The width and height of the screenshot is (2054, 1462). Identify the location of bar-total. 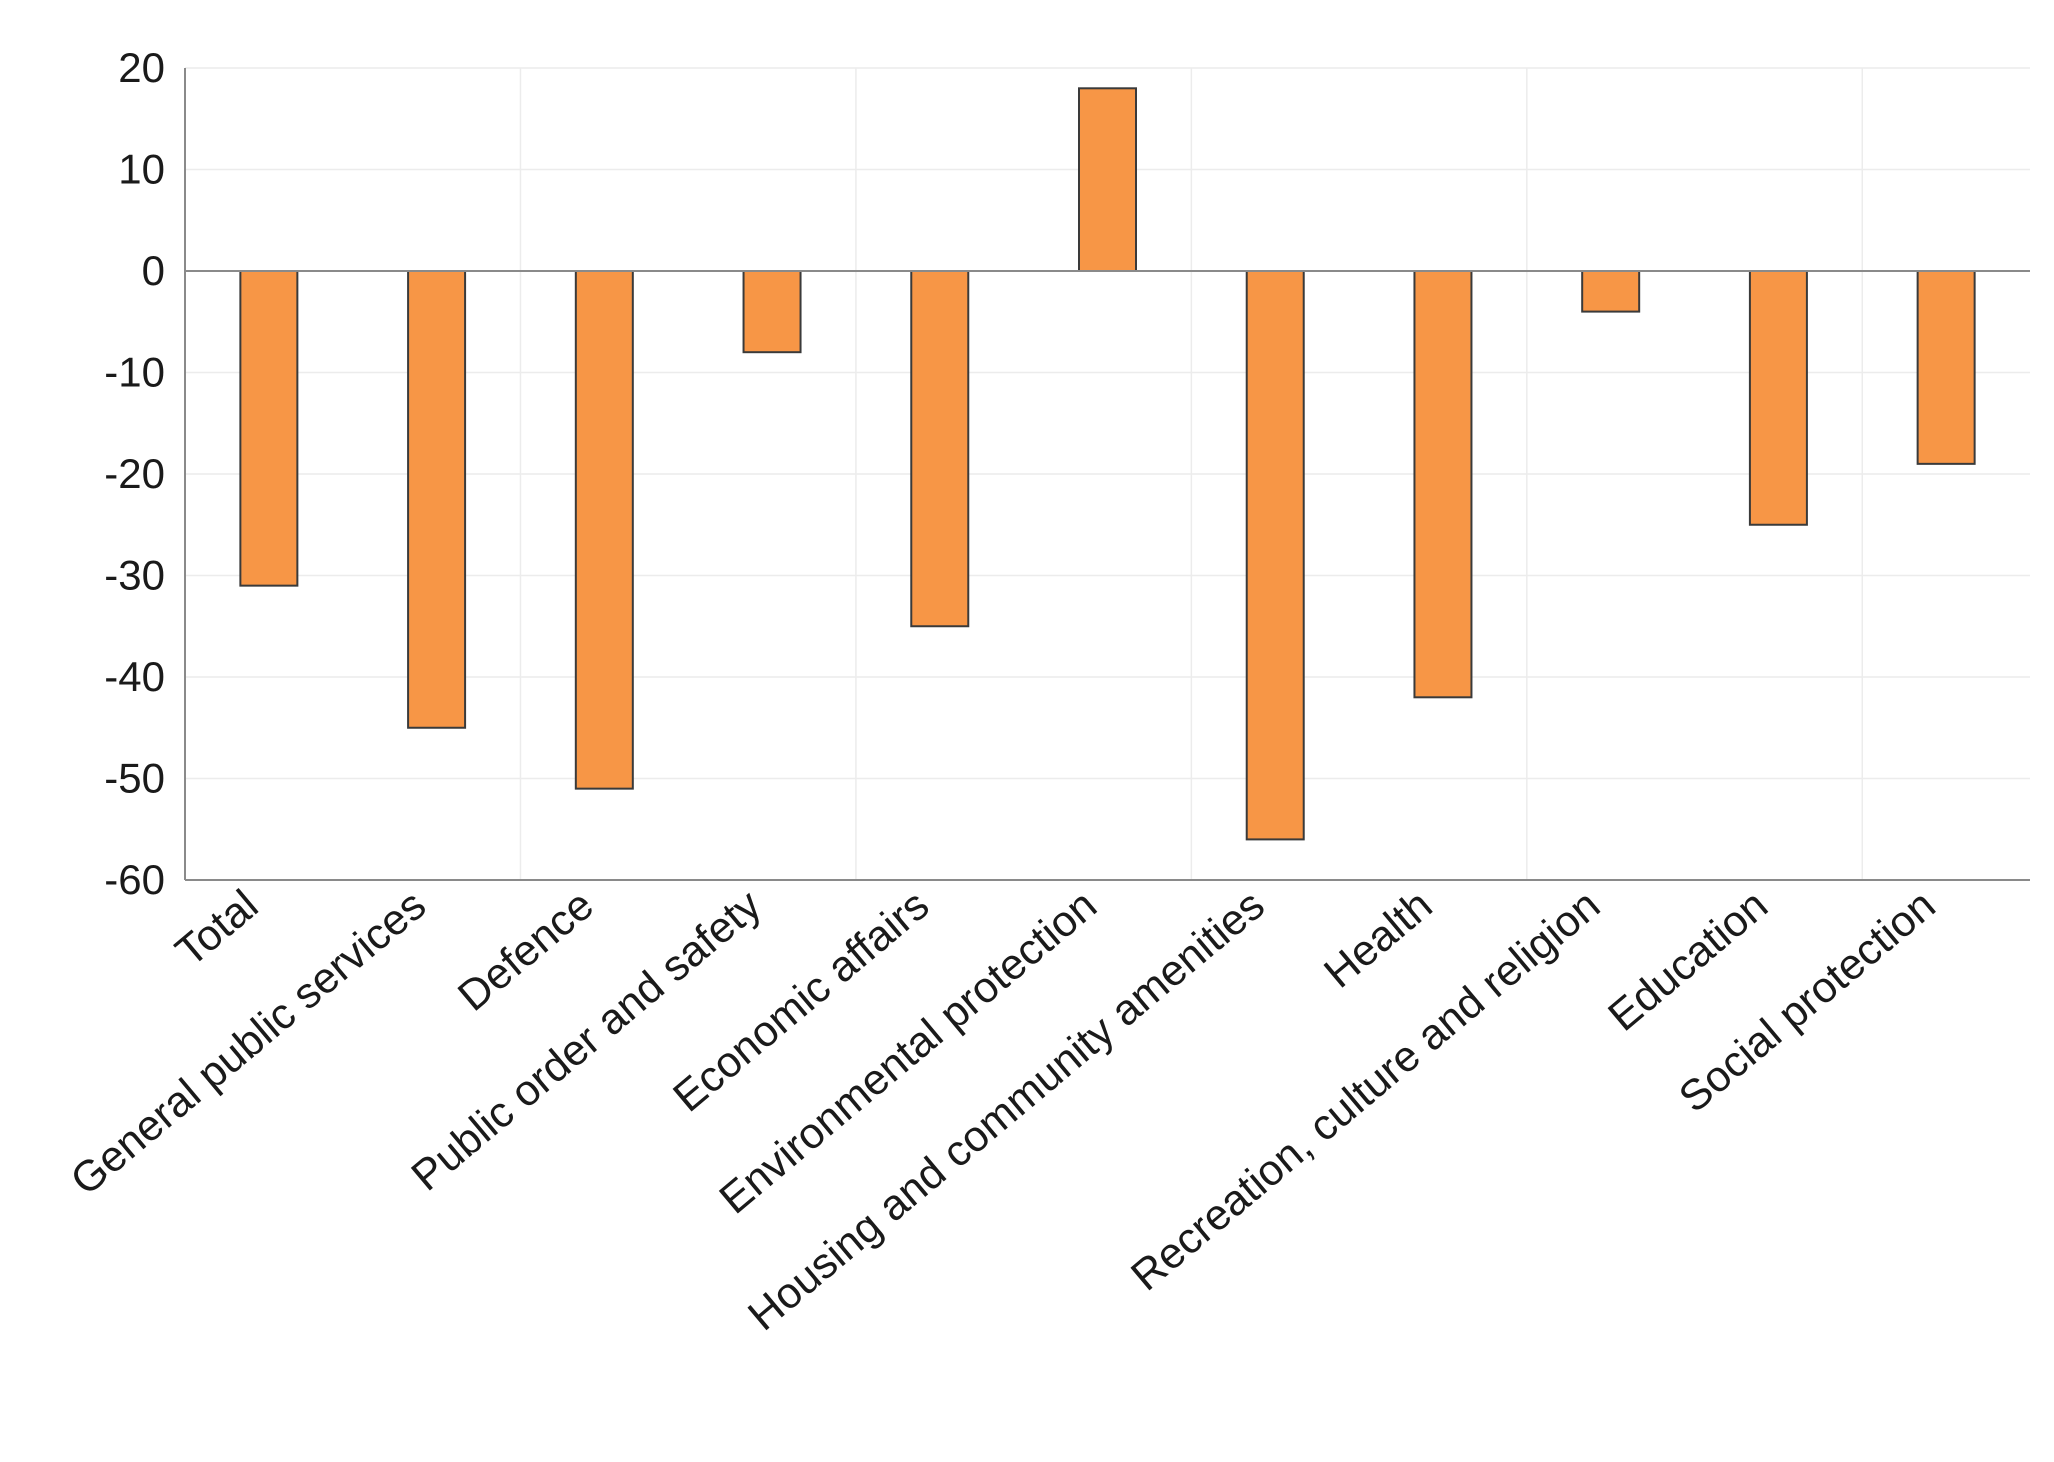
(269, 428).